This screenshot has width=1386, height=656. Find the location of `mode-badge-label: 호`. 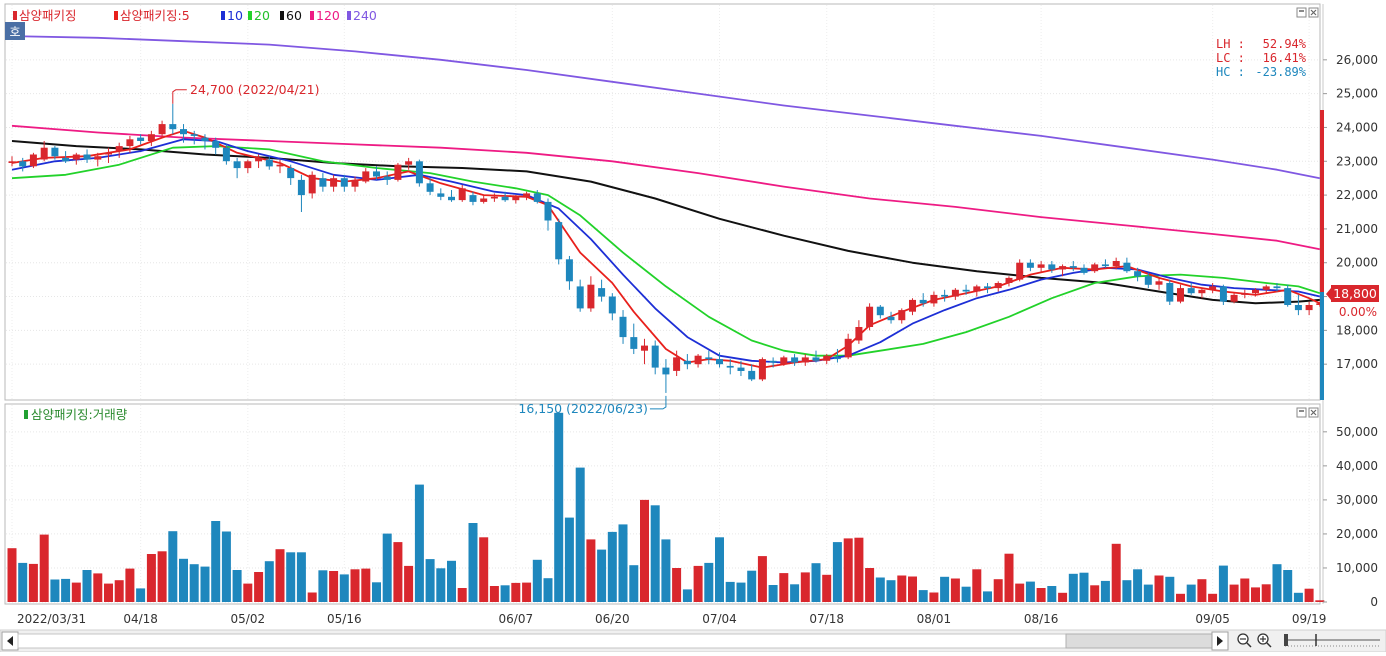

mode-badge-label: 호 is located at coordinates (14, 32).